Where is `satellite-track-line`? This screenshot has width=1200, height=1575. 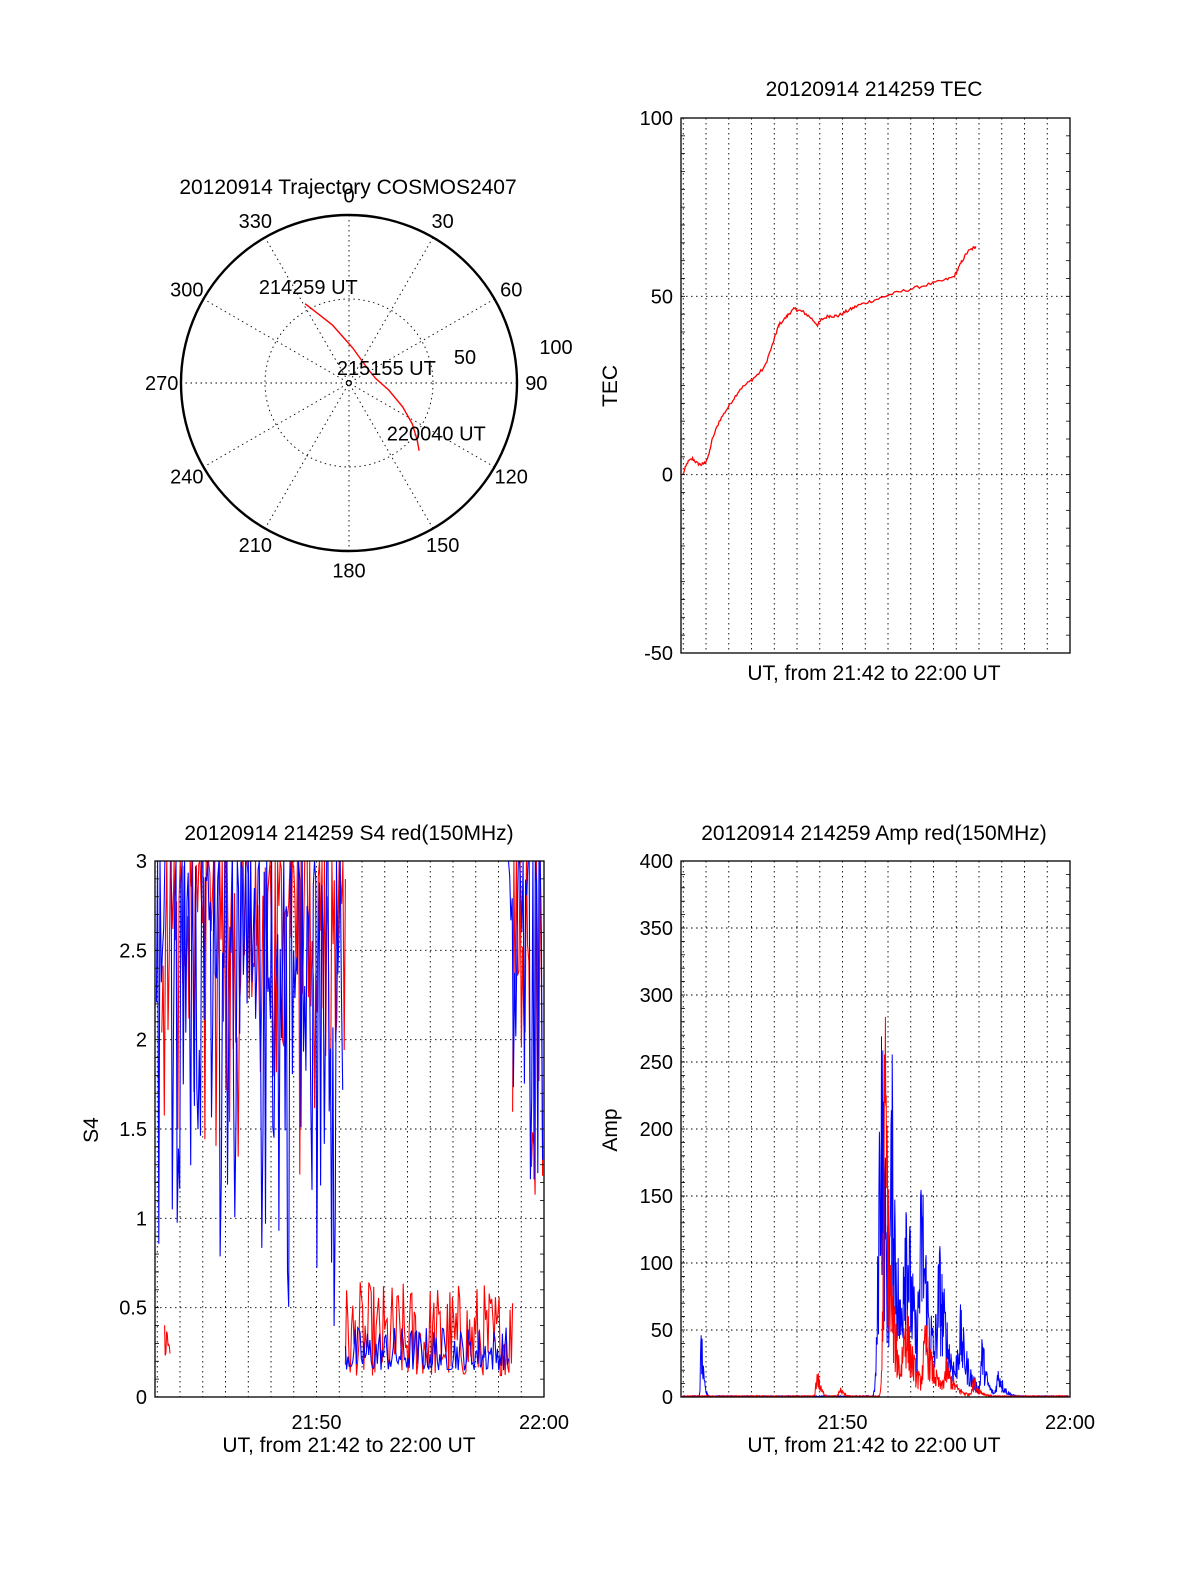
satellite-track-line is located at coordinates (362, 377).